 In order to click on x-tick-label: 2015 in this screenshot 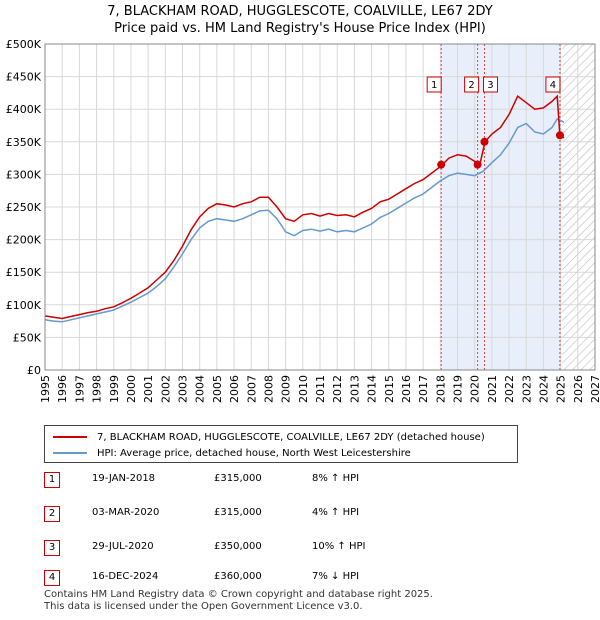, I will do `click(389, 389)`.